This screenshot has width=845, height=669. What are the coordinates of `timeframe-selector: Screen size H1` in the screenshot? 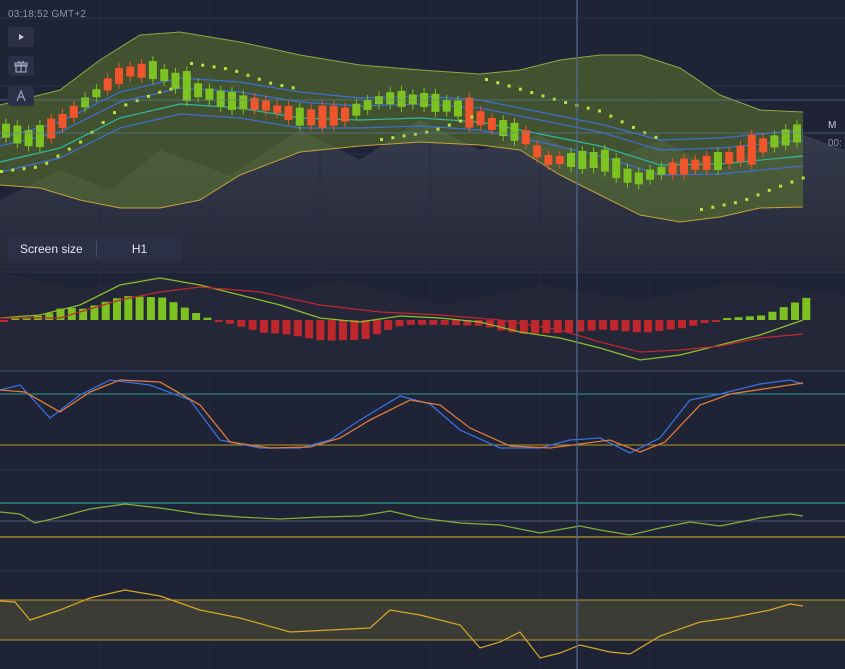 It's located at (95, 249).